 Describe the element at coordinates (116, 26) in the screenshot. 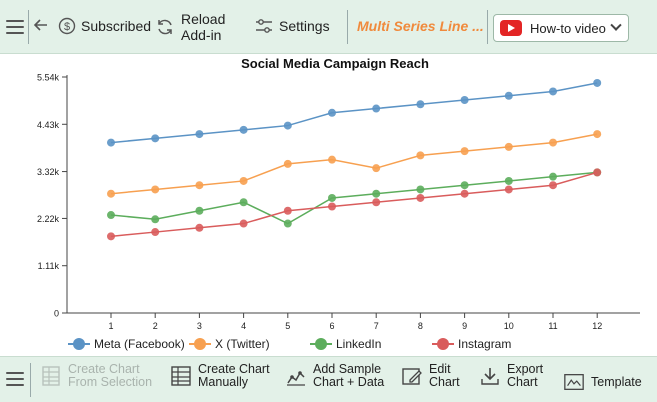

I see `subscribed-label: Subscribed` at that location.